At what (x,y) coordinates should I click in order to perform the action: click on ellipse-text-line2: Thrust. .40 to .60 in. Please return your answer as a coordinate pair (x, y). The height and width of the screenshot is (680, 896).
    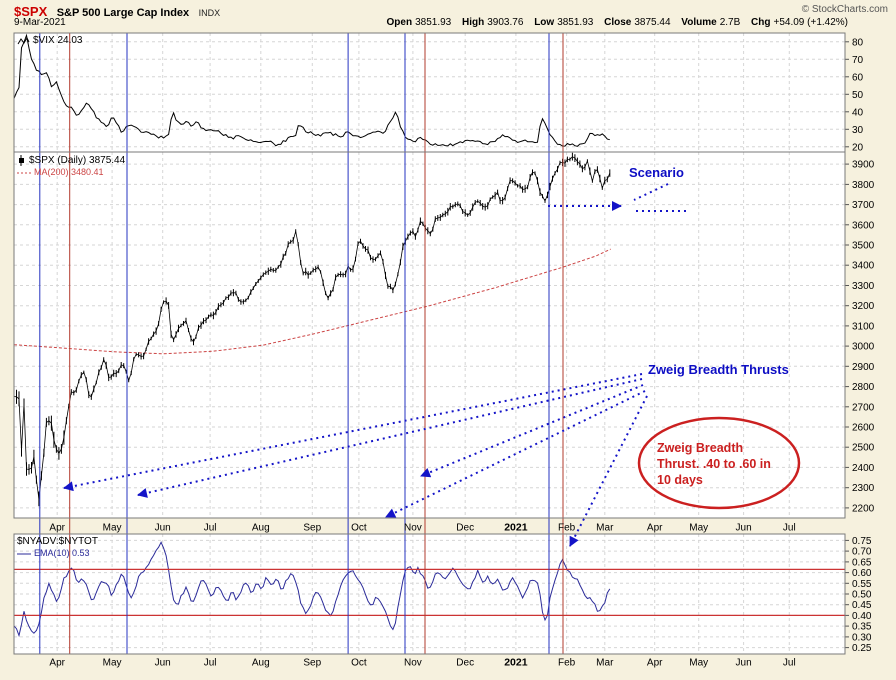
    Looking at the image, I should click on (714, 464).